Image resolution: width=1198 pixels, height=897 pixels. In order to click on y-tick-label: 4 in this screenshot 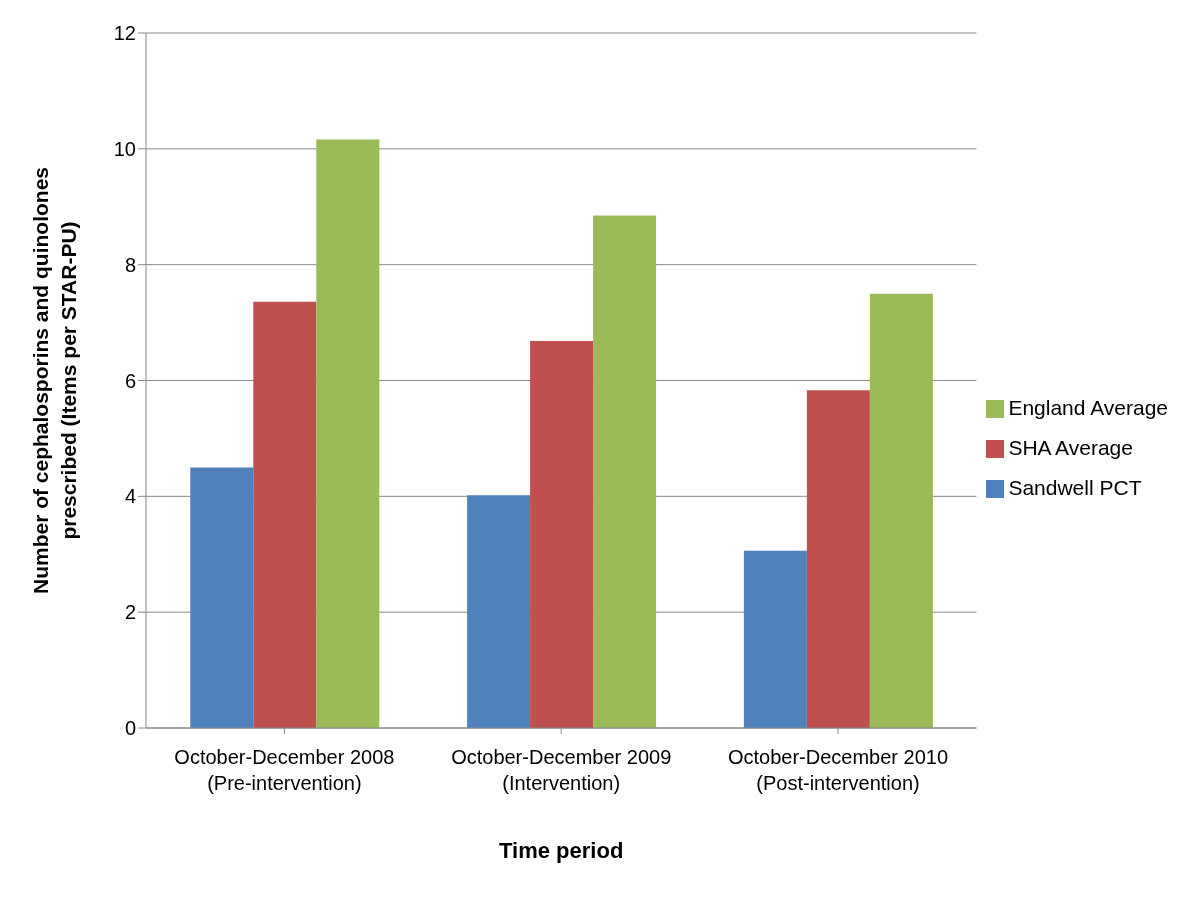, I will do `click(130, 496)`.